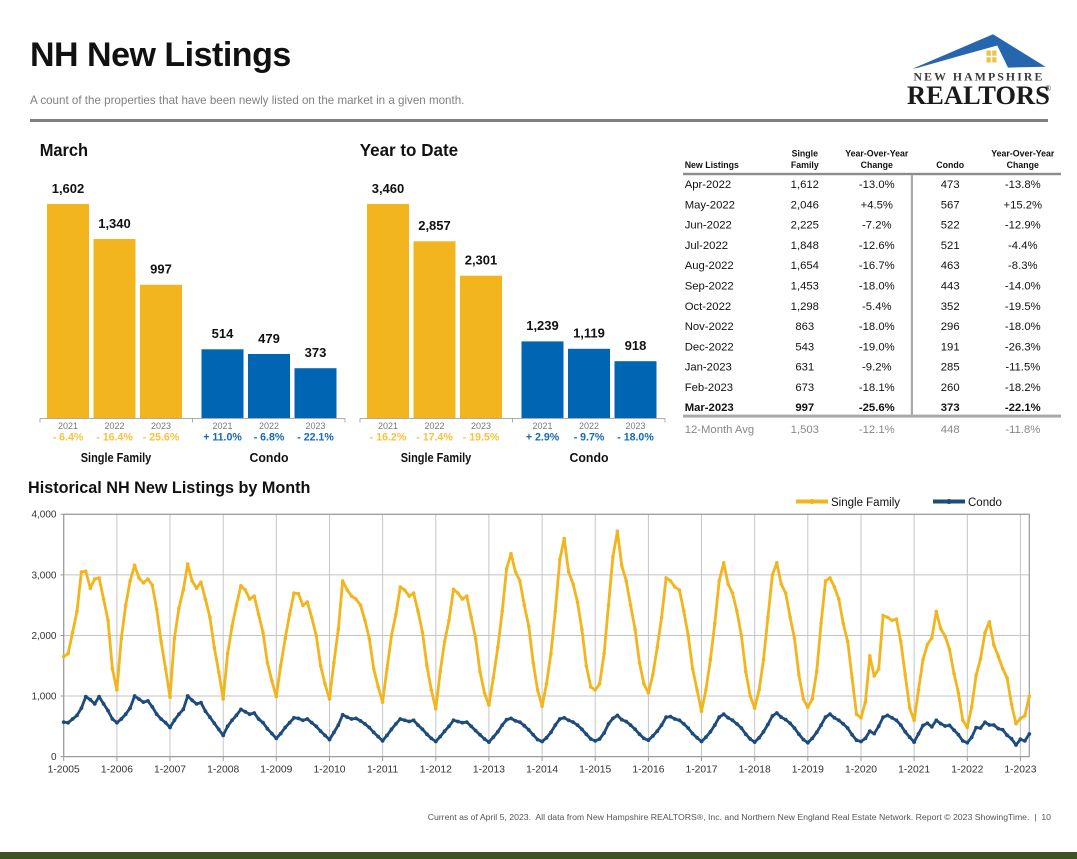  What do you see at coordinates (979, 77) in the screenshot?
I see `svg-text: NEW HAMPSHIRE` at bounding box center [979, 77].